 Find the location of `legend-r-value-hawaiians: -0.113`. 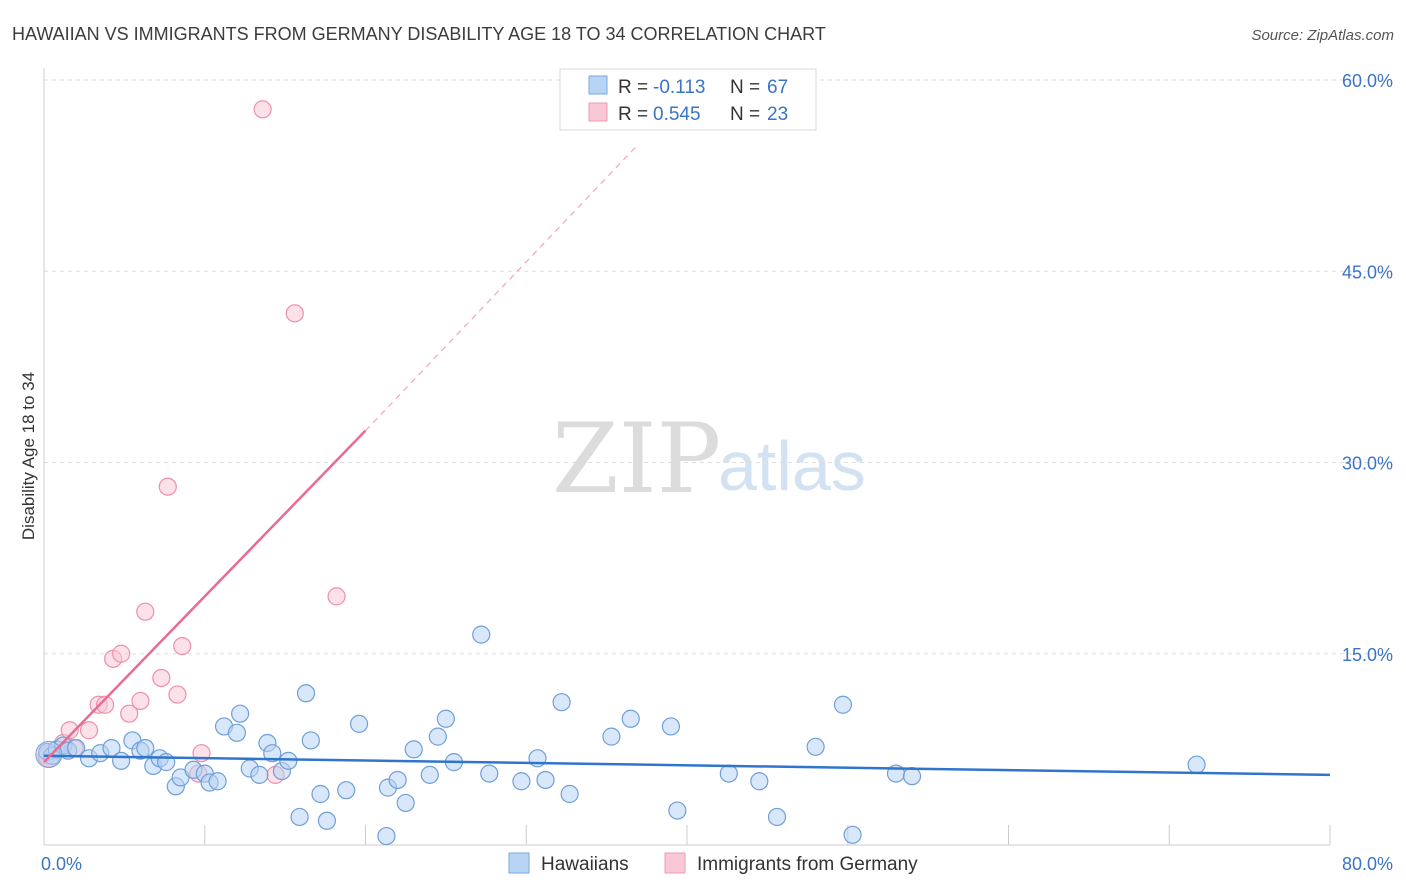

legend-r-value-hawaiians: -0.113 is located at coordinates (679, 87).